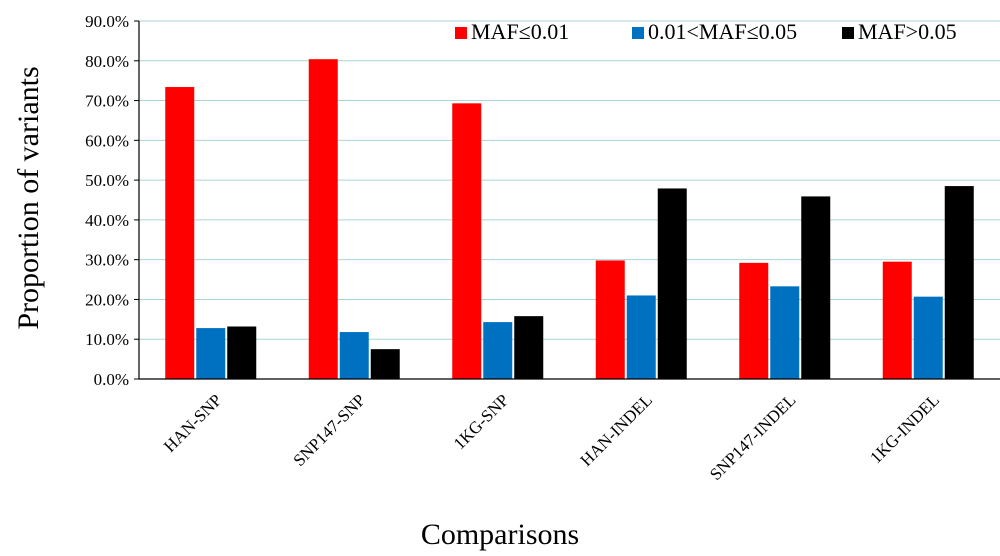 The height and width of the screenshot is (556, 1000). What do you see at coordinates (753, 437) in the screenshot?
I see `x-tick-label: SNP147-INDEL` at bounding box center [753, 437].